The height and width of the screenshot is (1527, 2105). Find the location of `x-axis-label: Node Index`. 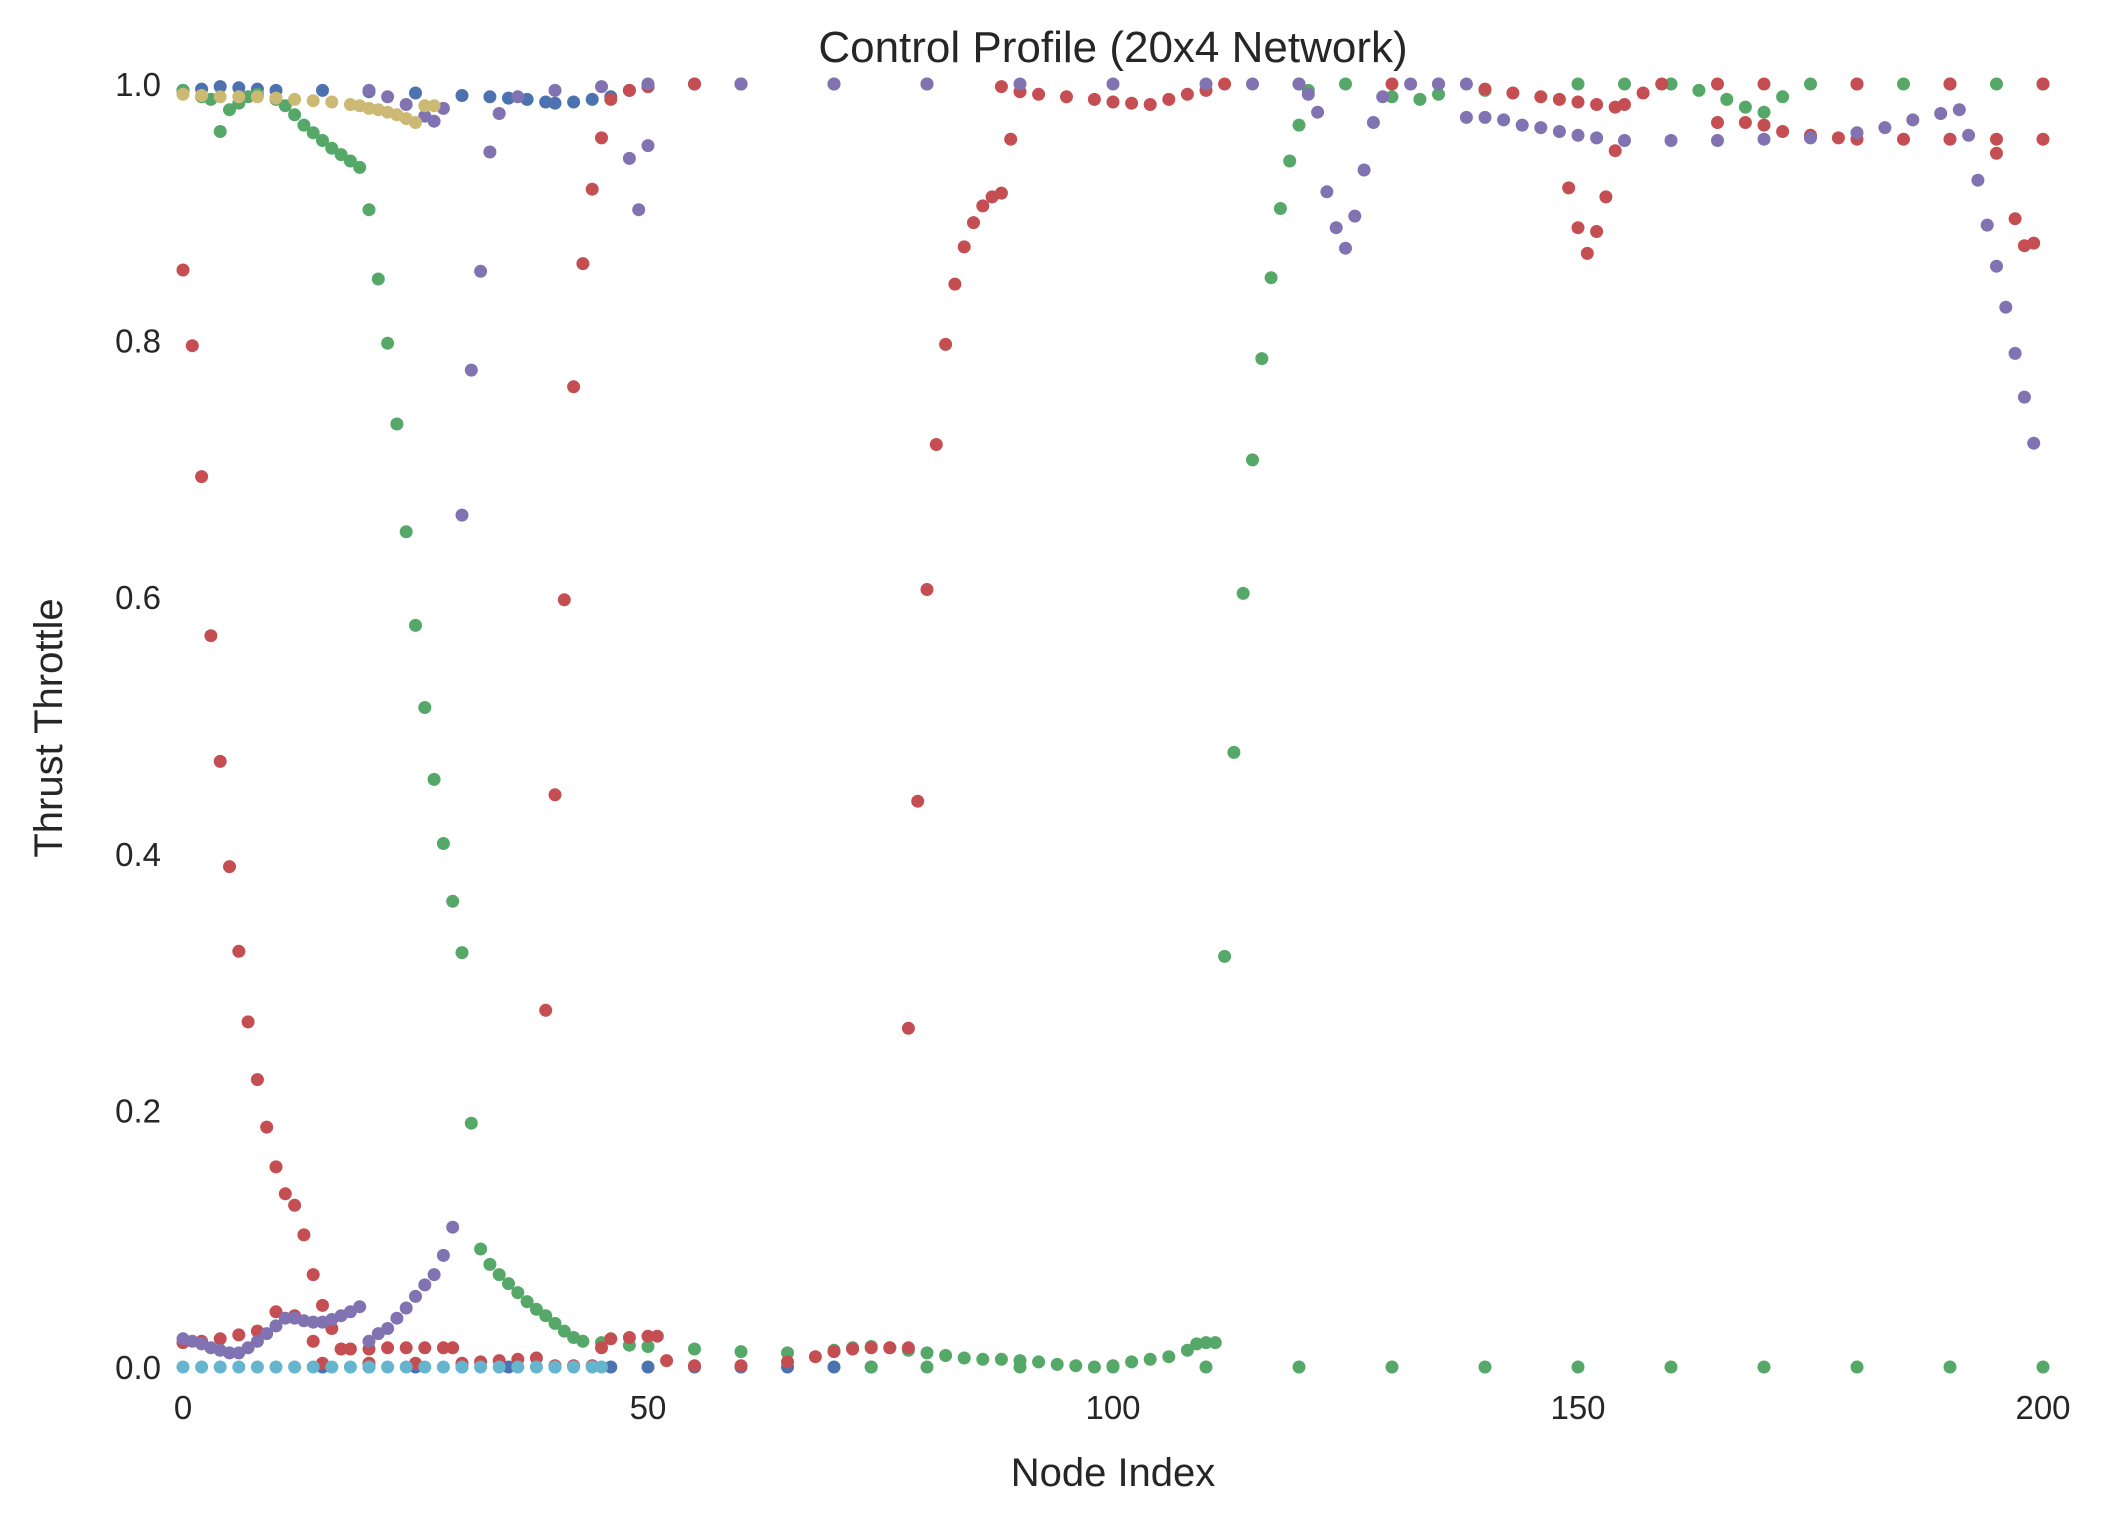

x-axis-label: Node Index is located at coordinates (1113, 1473).